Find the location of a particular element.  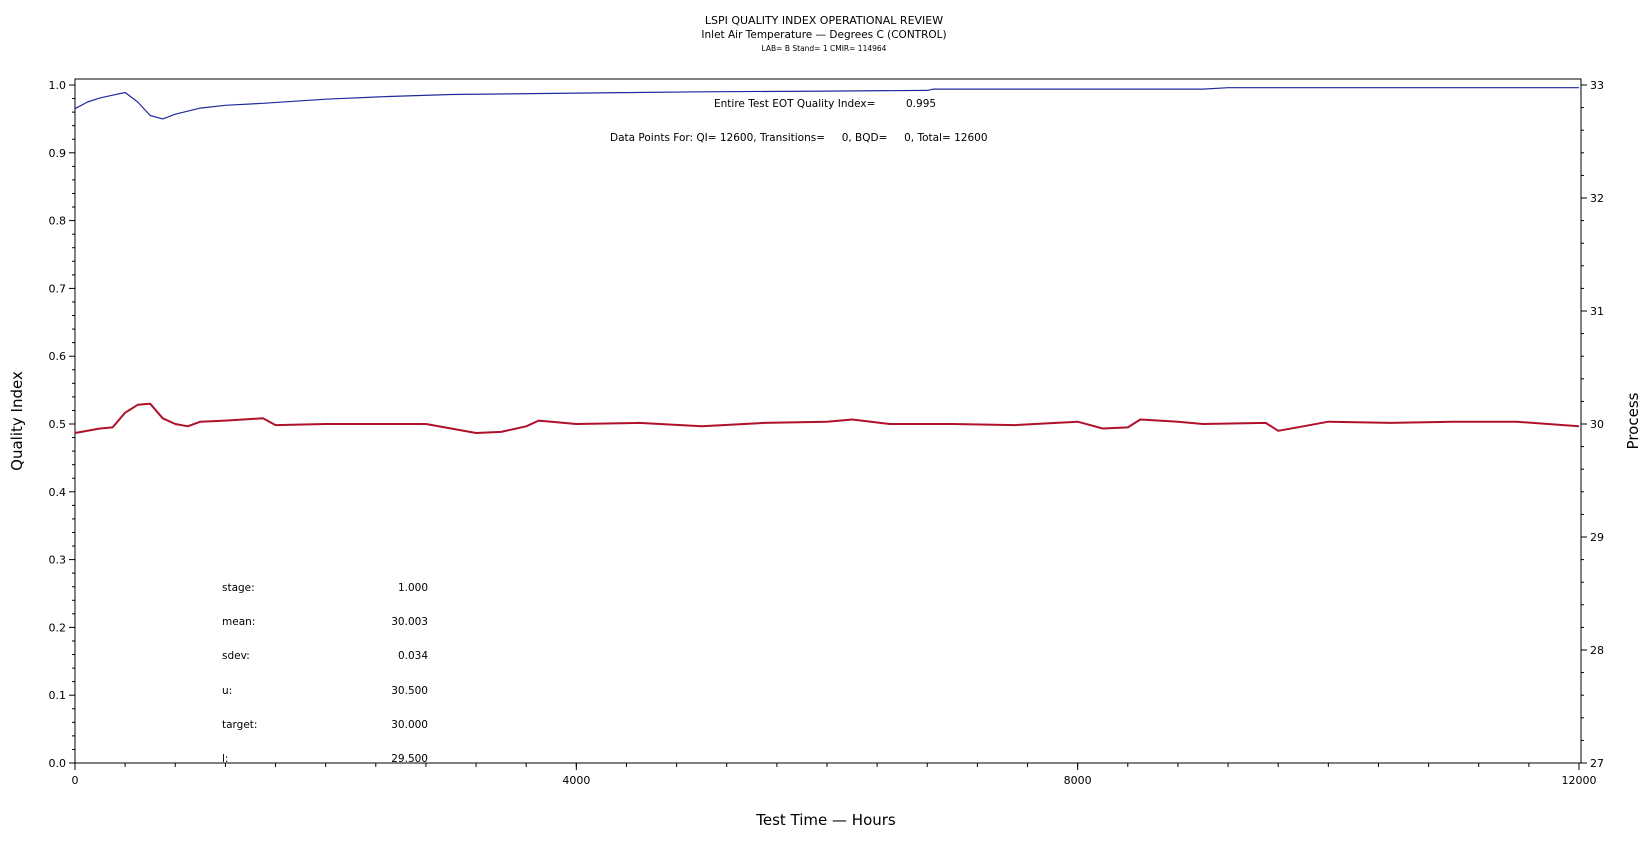

stat-value: 30.000 is located at coordinates (409, 725).